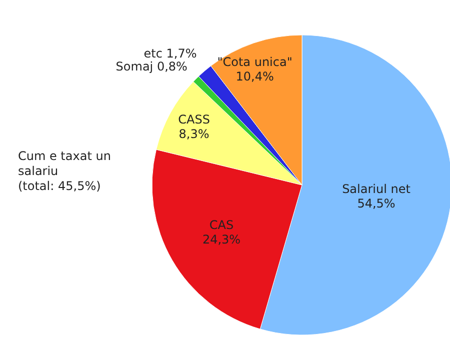  Describe the element at coordinates (64, 171) in the screenshot. I see `text: Cum e taxat un salariu (total: 45,5%)` at that location.